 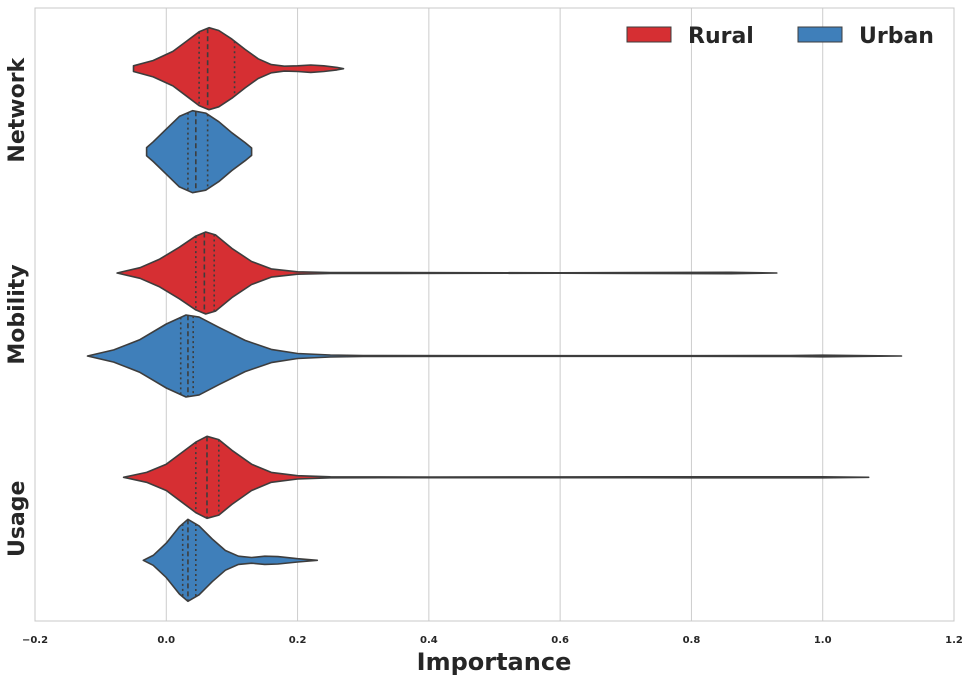 I want to click on legend-swatch-rural, so click(x=649, y=34).